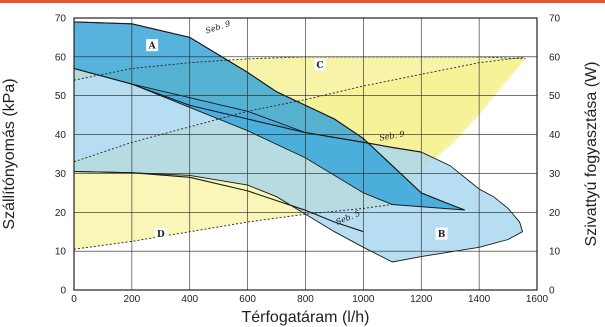  I want to click on x-tick-600: 600, so click(247, 299).